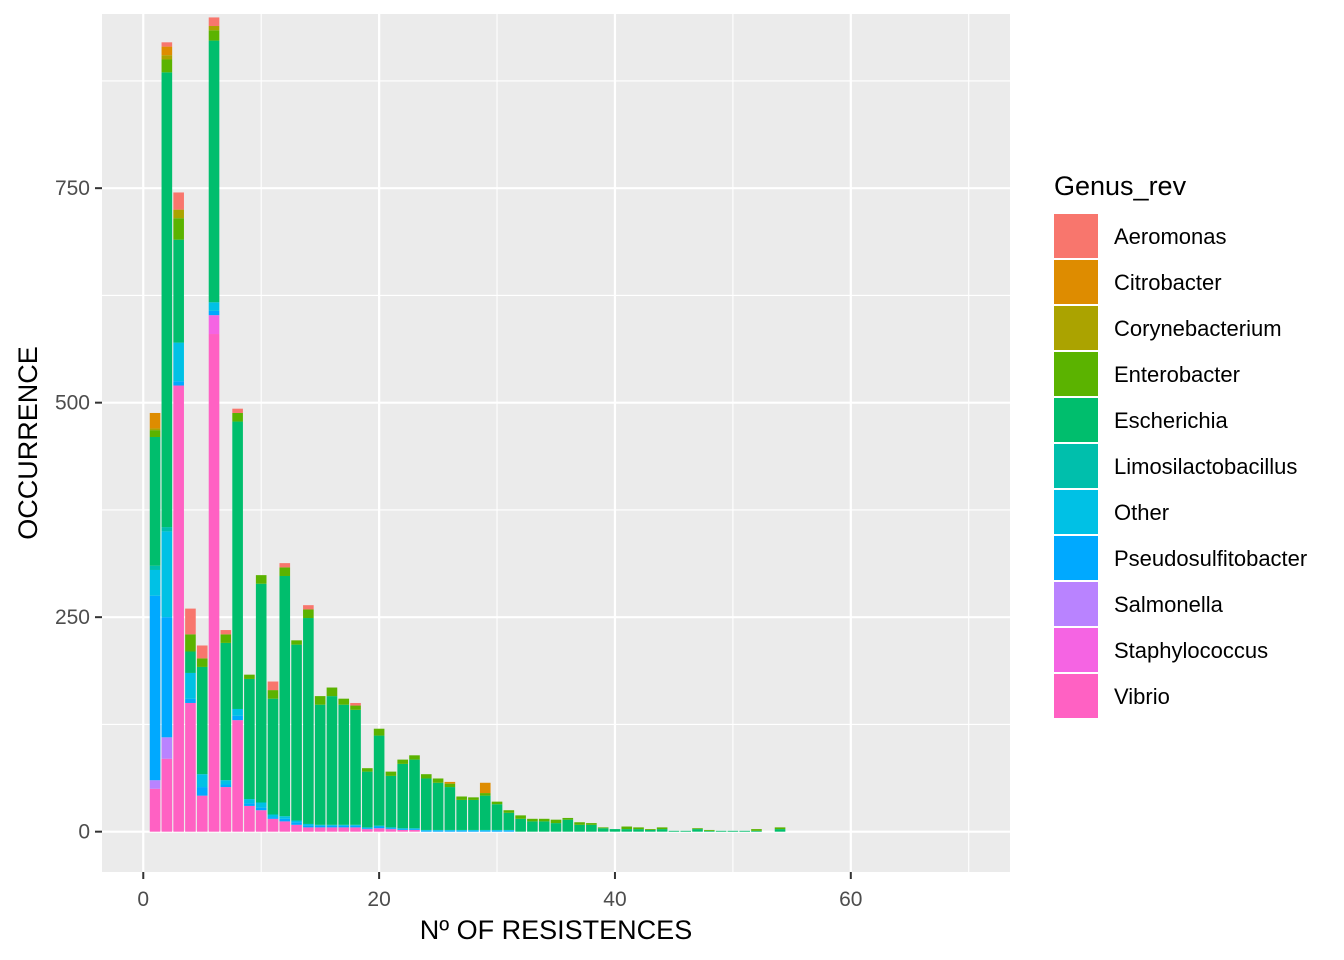 Image resolution: width=1344 pixels, height=960 pixels. I want to click on y-tick-label: 500, so click(72, 403).